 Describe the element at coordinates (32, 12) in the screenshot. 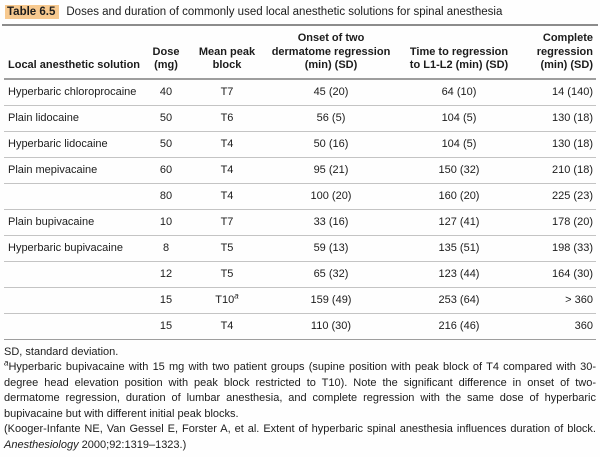

I see `table-number-label: Table 6.5` at that location.